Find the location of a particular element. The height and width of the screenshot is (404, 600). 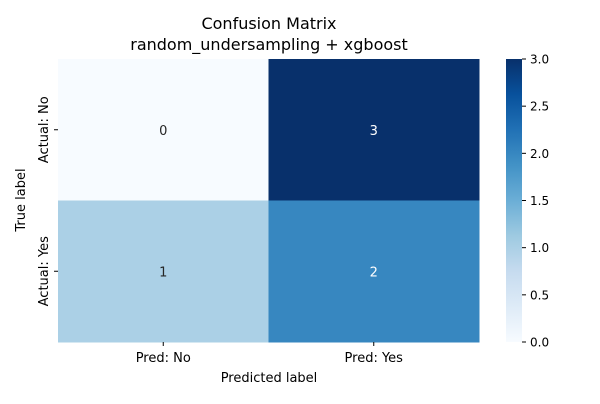

heatmap-cell-labels: 0 3 1 2 is located at coordinates (268, 202).